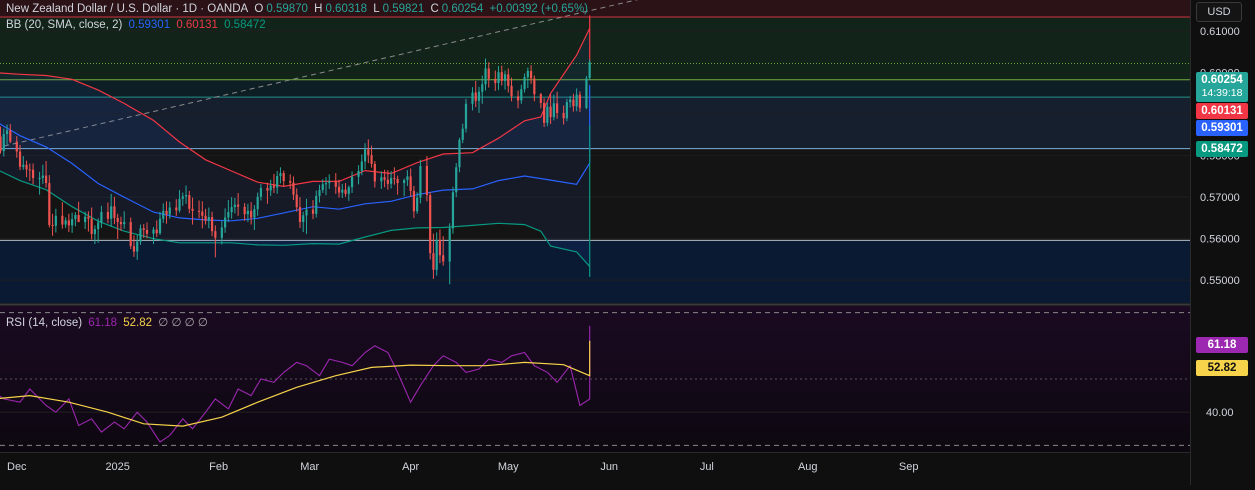 This screenshot has width=1255, height=490. I want to click on bb-basis-value: 0.59301, so click(149, 25).